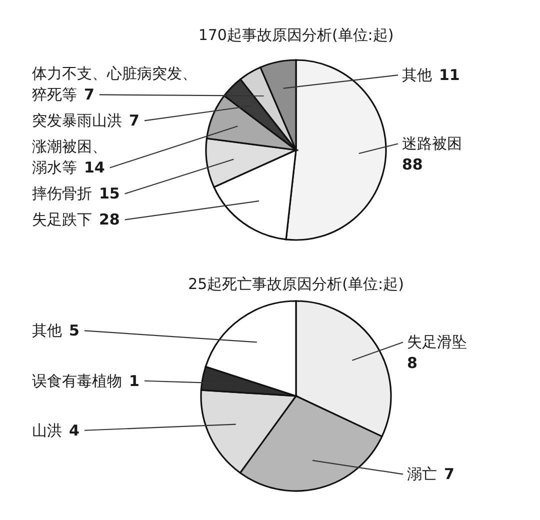  What do you see at coordinates (412, 363) in the screenshot?
I see `data-label: 8` at bounding box center [412, 363].